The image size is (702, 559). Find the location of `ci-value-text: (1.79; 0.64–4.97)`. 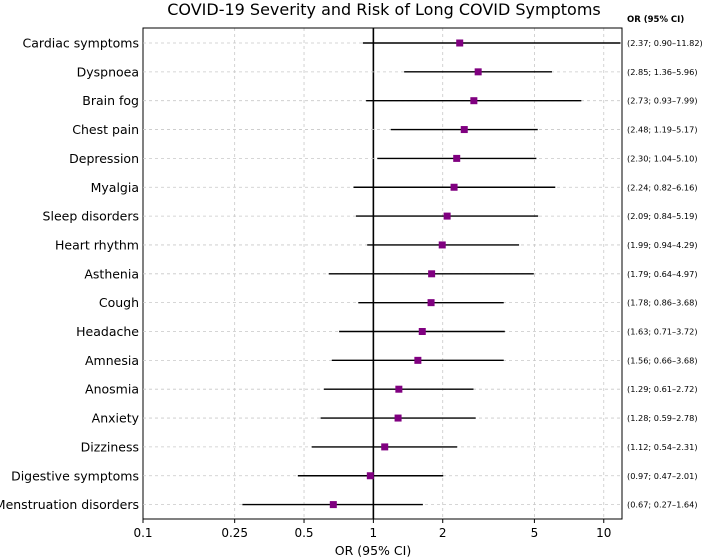

ci-value-text: (1.79; 0.64–4.97) is located at coordinates (662, 274).